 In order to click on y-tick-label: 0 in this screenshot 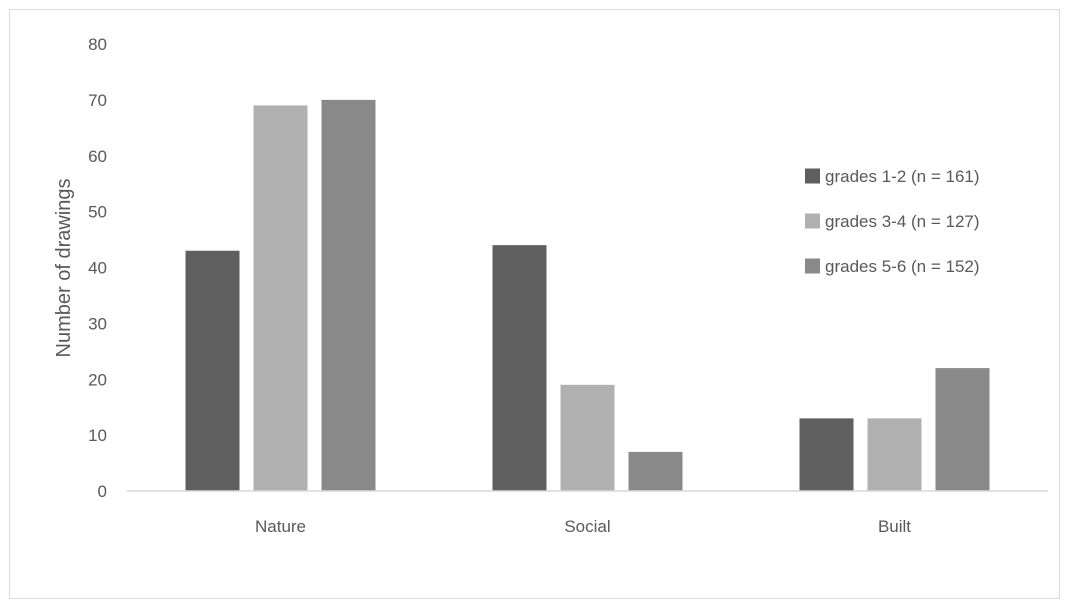, I will do `click(102, 491)`.